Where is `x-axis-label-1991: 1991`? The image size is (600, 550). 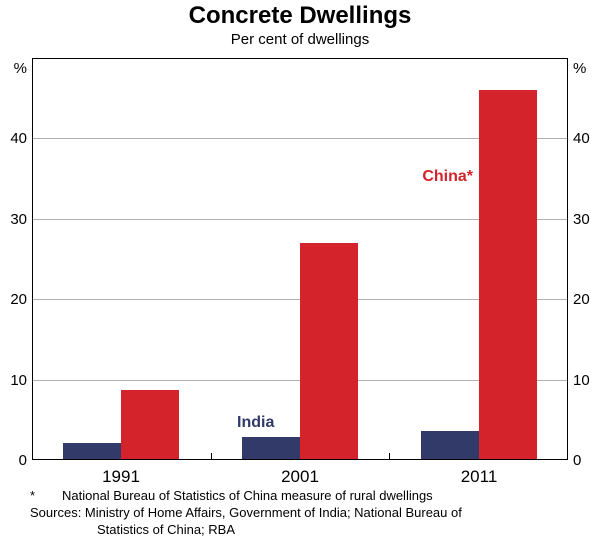
x-axis-label-1991: 1991 is located at coordinates (121, 476).